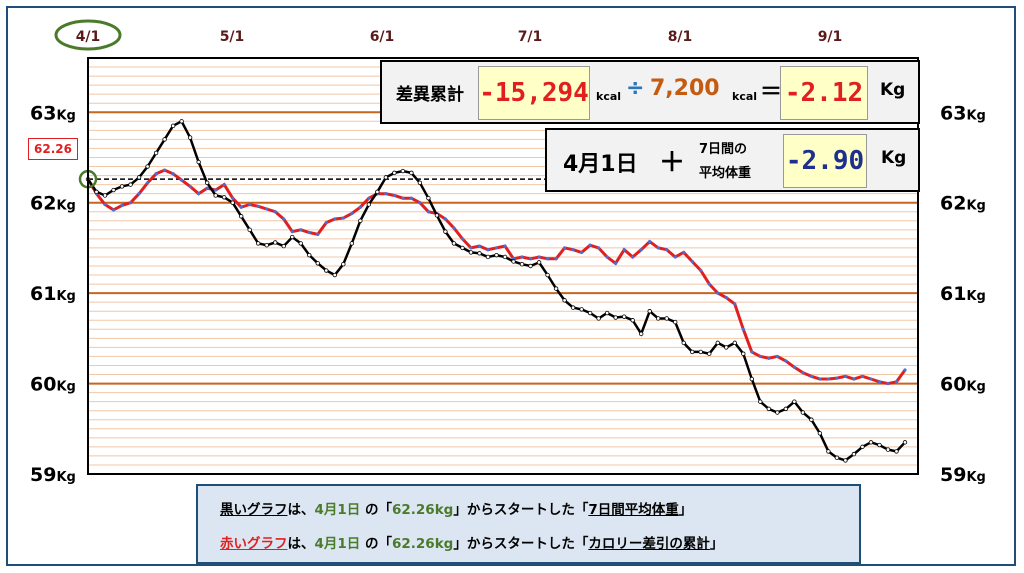  Describe the element at coordinates (423, 510) in the screenshot. I see `legend-black-weight: 62.26kg` at that location.